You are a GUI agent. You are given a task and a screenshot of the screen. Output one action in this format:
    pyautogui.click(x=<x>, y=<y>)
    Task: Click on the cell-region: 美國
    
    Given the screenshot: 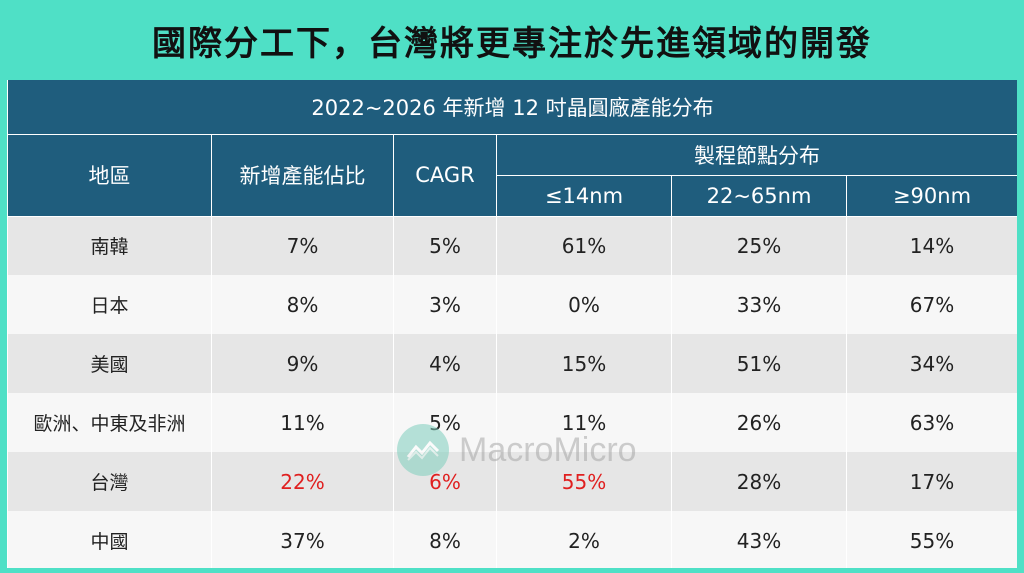 What is the action you would take?
    pyautogui.click(x=109, y=363)
    